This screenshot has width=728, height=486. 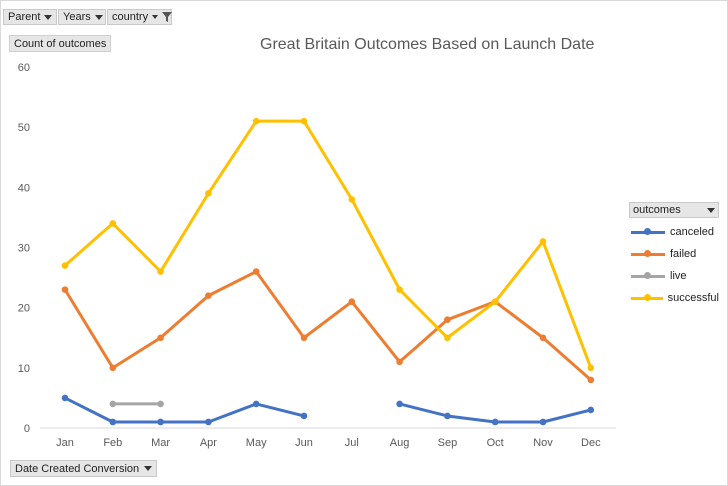 I want to click on canceled-line, so click(x=184, y=410).